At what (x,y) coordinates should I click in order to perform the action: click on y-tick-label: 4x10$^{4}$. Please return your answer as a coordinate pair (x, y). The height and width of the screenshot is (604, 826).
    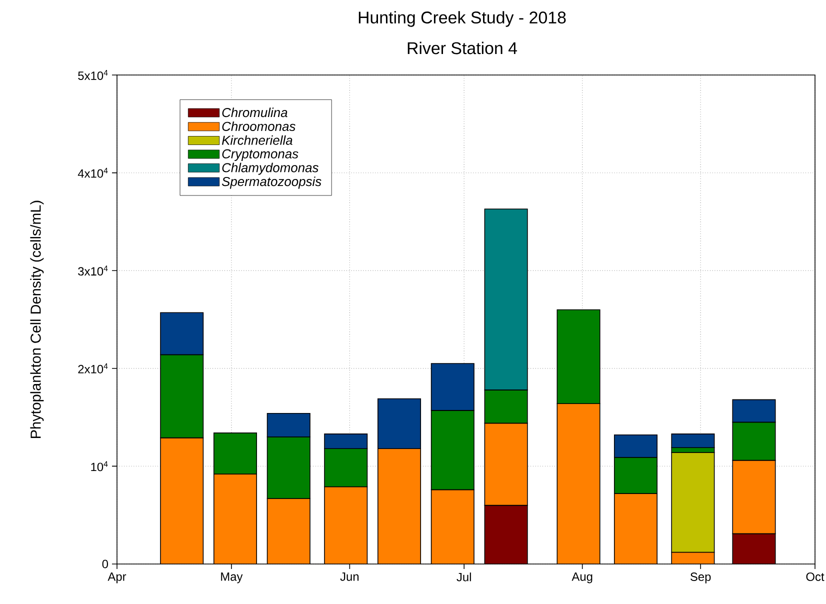
    Looking at the image, I should click on (93, 173).